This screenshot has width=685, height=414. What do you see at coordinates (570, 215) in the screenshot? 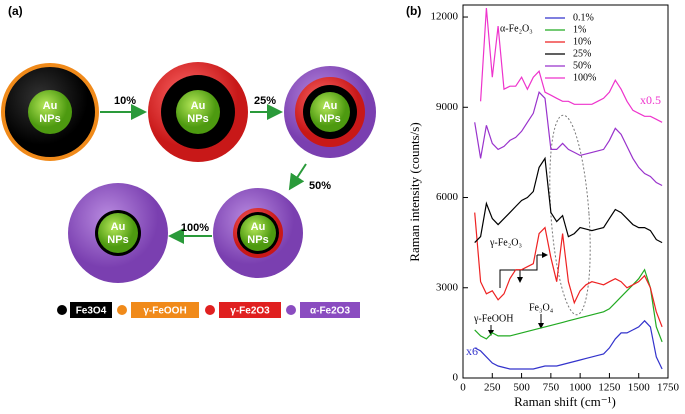
I see `highlight-ellipse` at bounding box center [570, 215].